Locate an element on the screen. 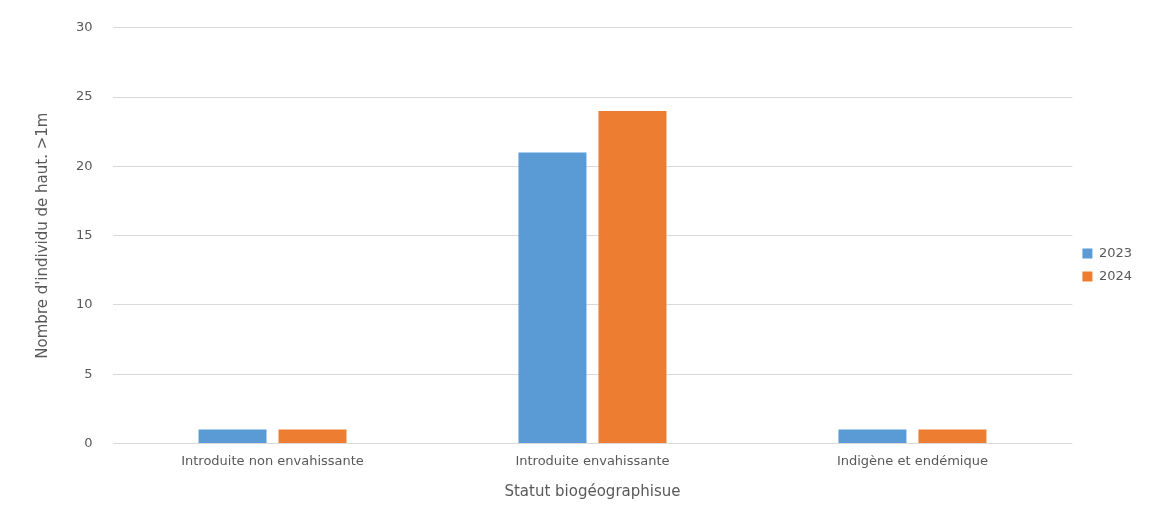 This screenshot has width=1152, height=515. x-tick-label: Indigène et endémique is located at coordinates (912, 460).